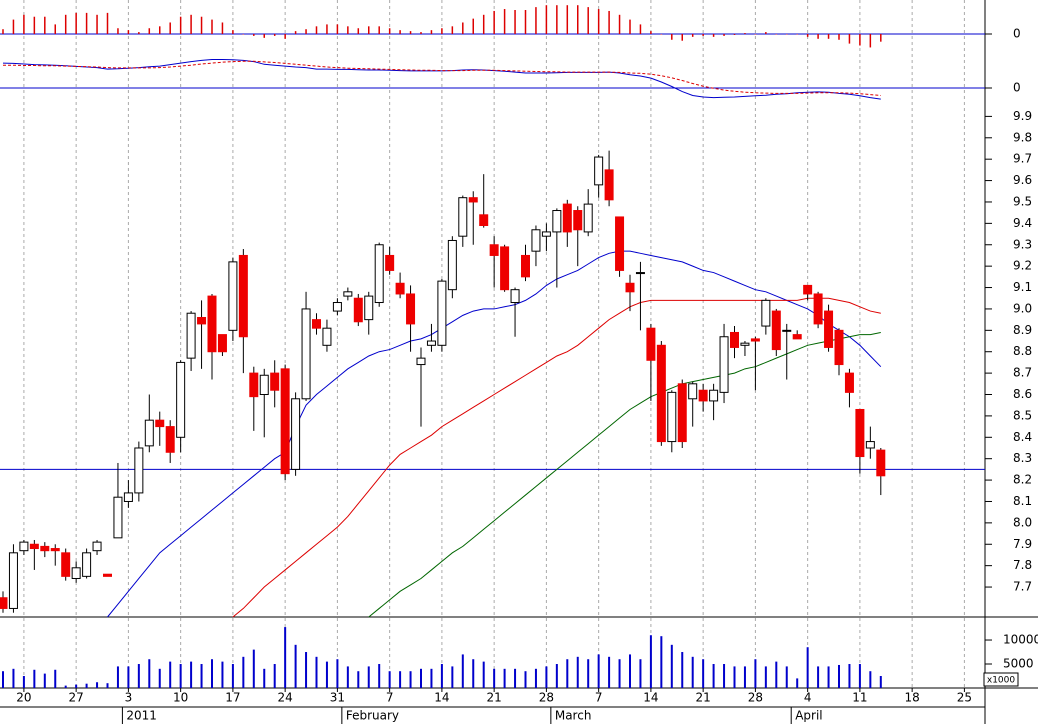 Image resolution: width=1038 pixels, height=724 pixels. What do you see at coordinates (1022, 480) in the screenshot?
I see `y-tick-label: 8.2` at bounding box center [1022, 480].